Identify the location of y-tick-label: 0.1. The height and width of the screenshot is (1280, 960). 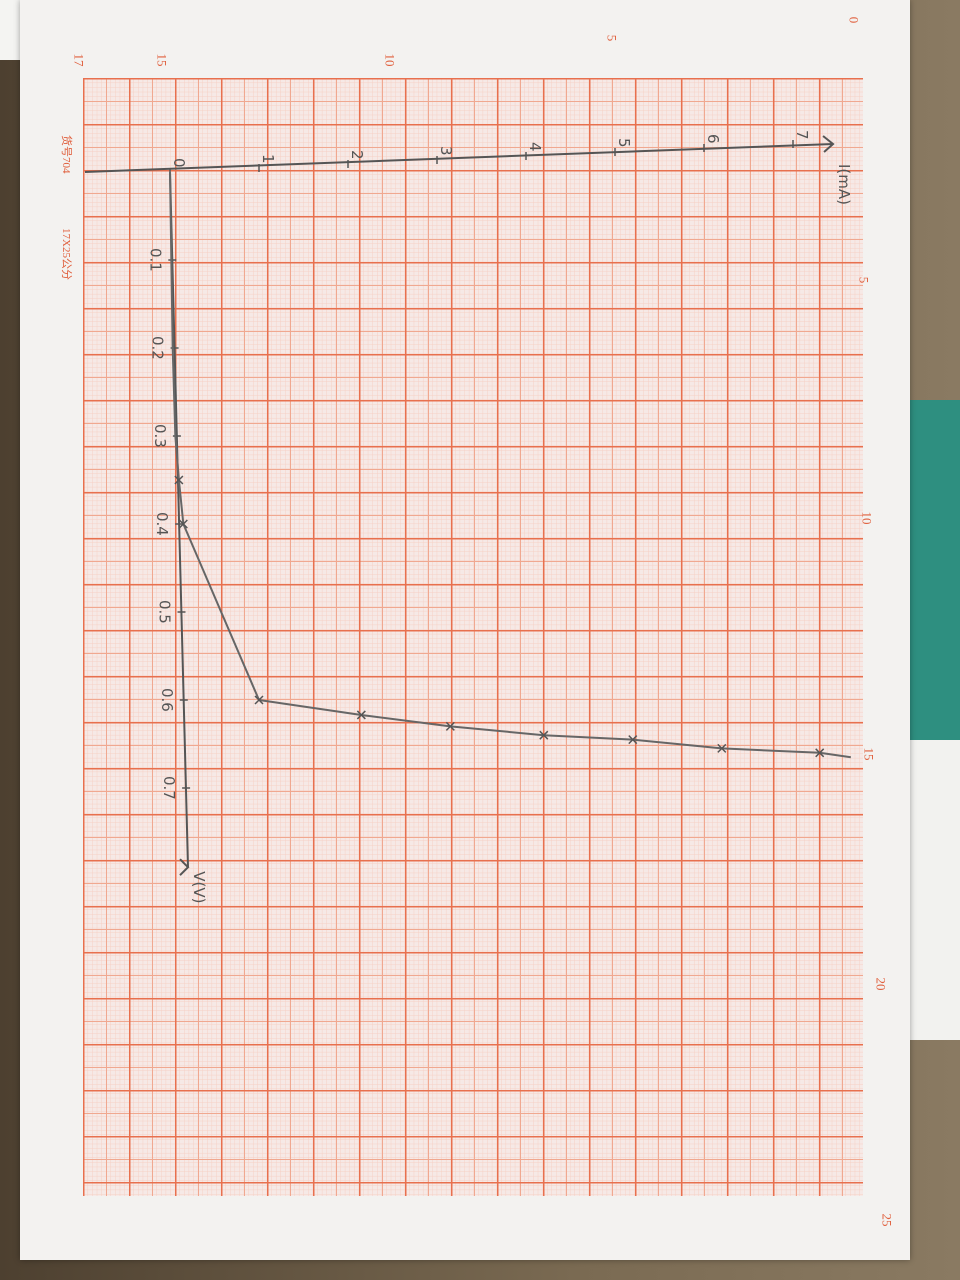
(155, 260).